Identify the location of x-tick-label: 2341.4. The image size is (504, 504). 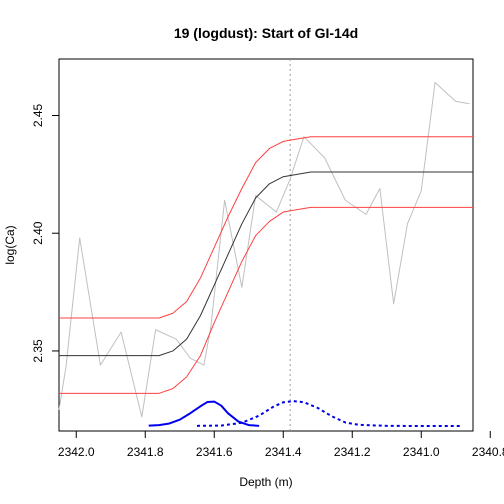
(283, 452).